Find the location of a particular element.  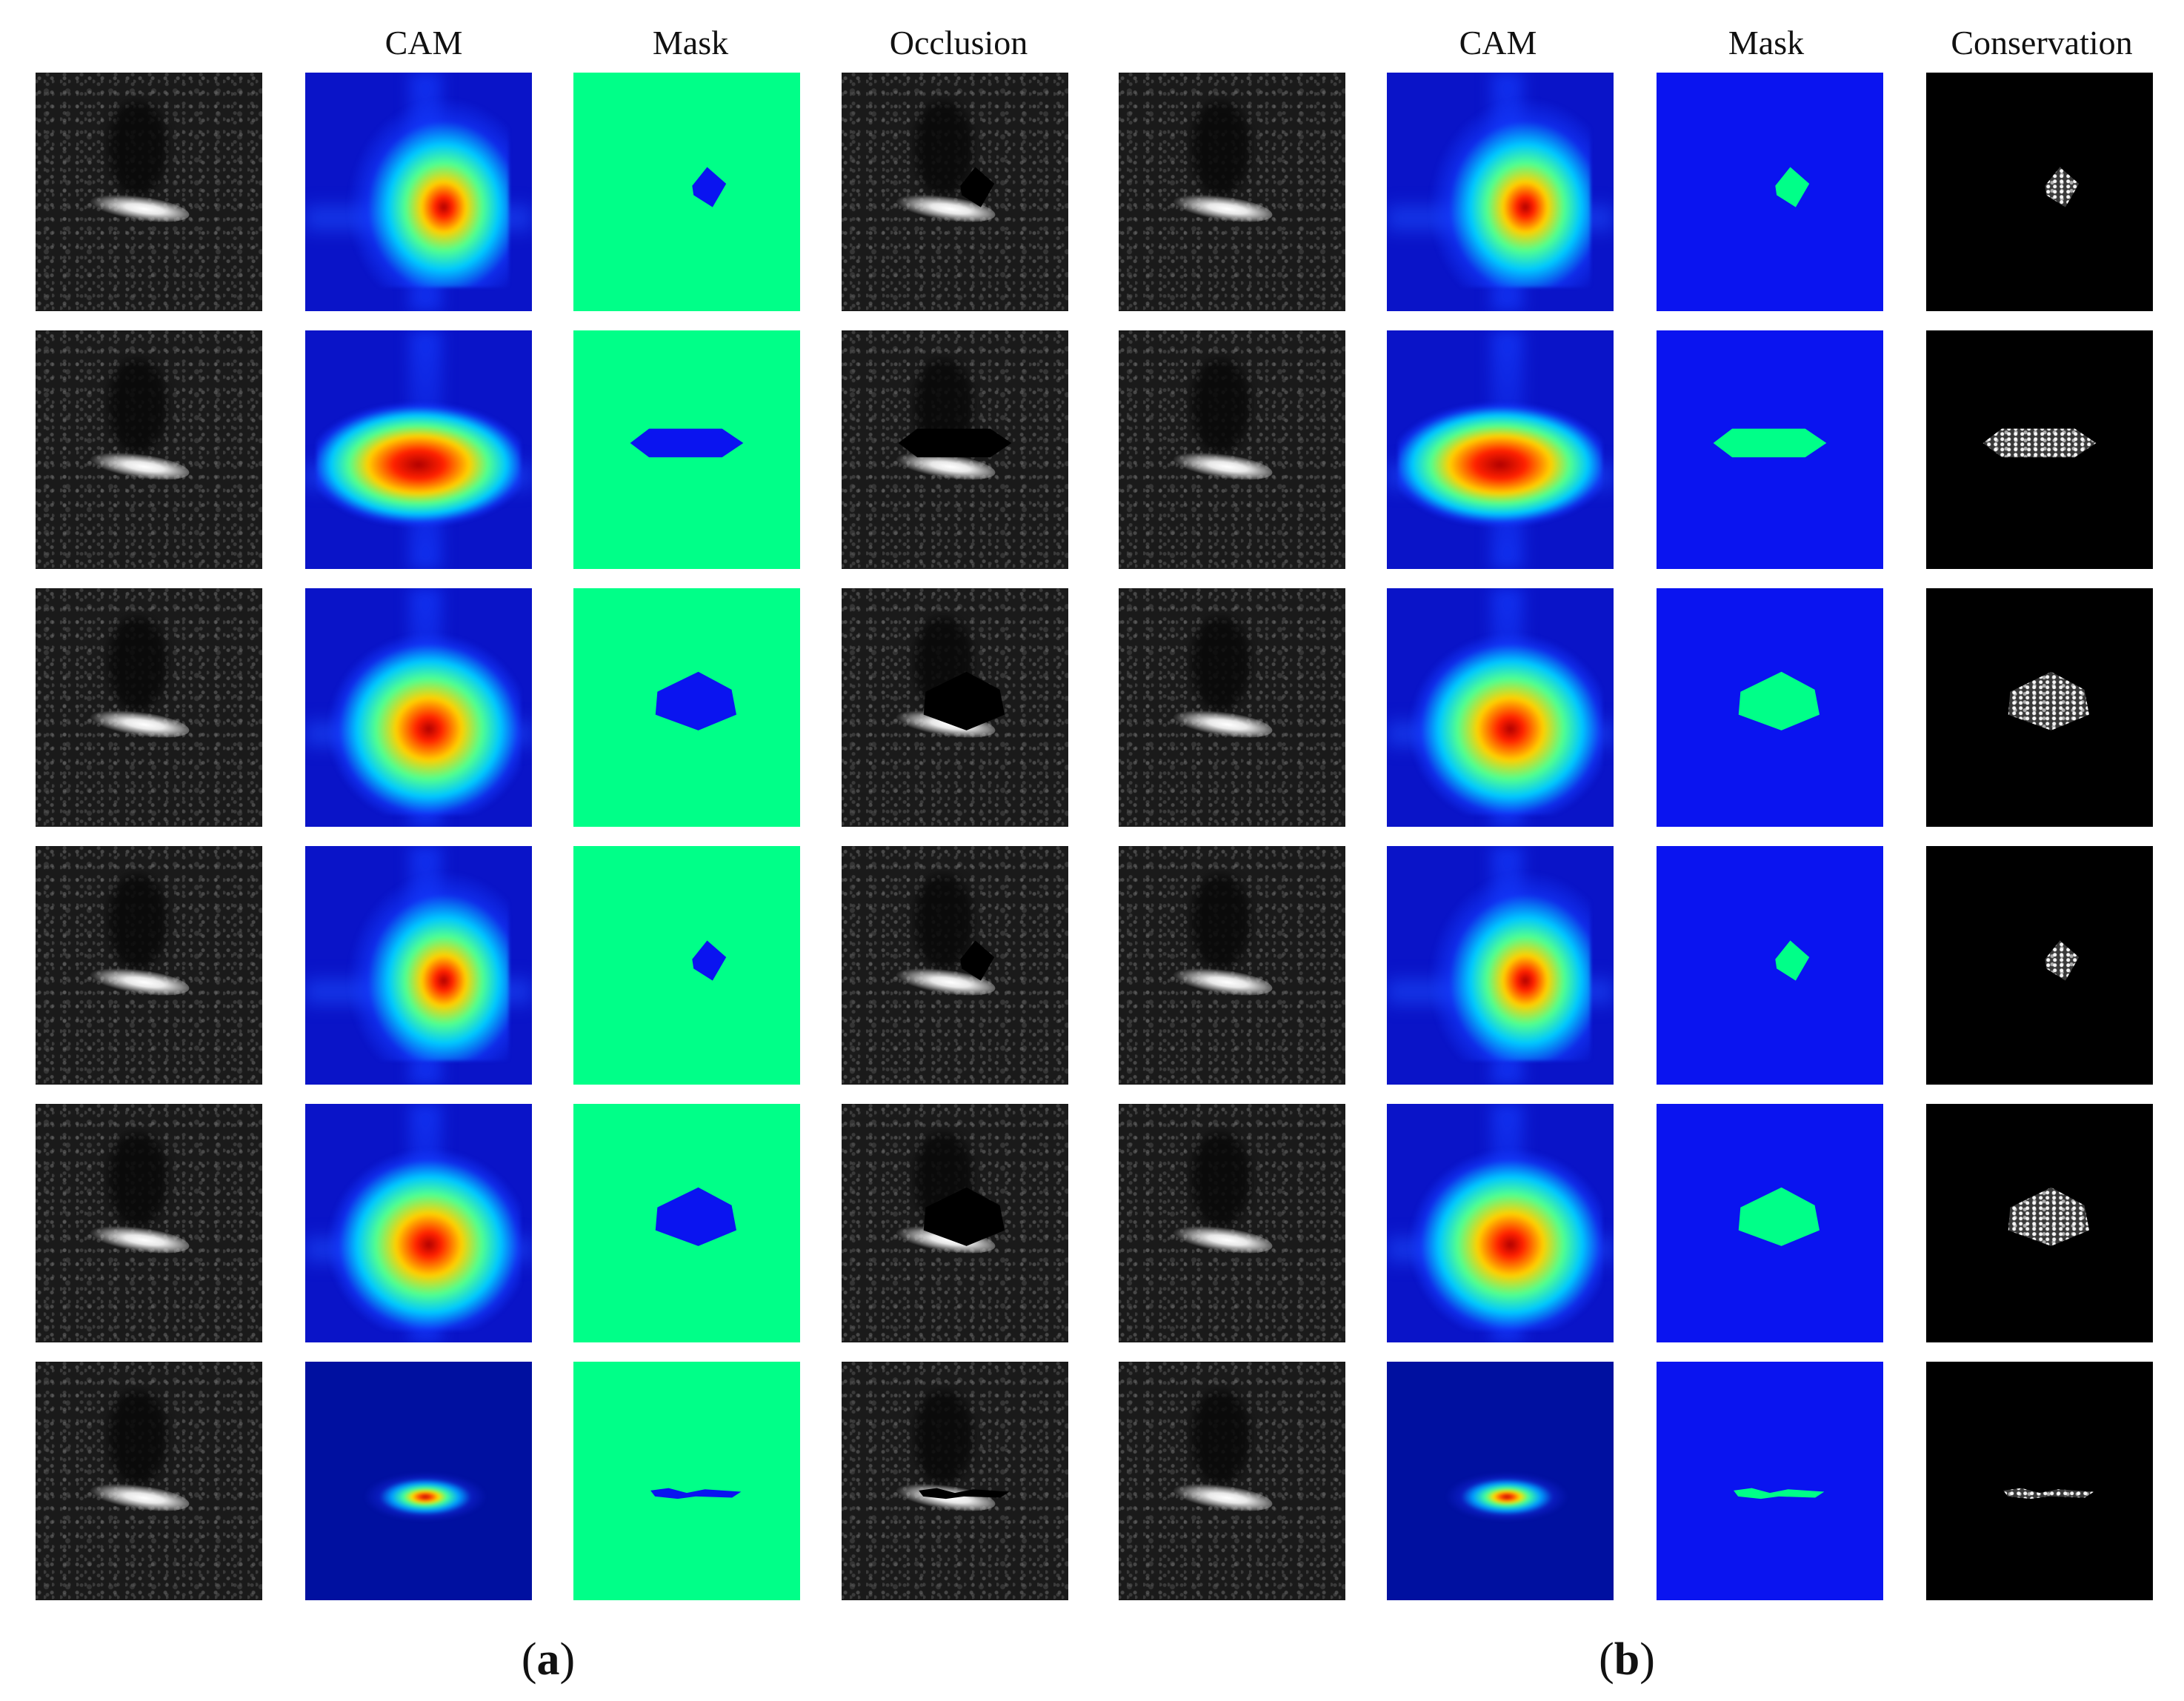

header-occlusion-a: Occlusion is located at coordinates (959, 42).